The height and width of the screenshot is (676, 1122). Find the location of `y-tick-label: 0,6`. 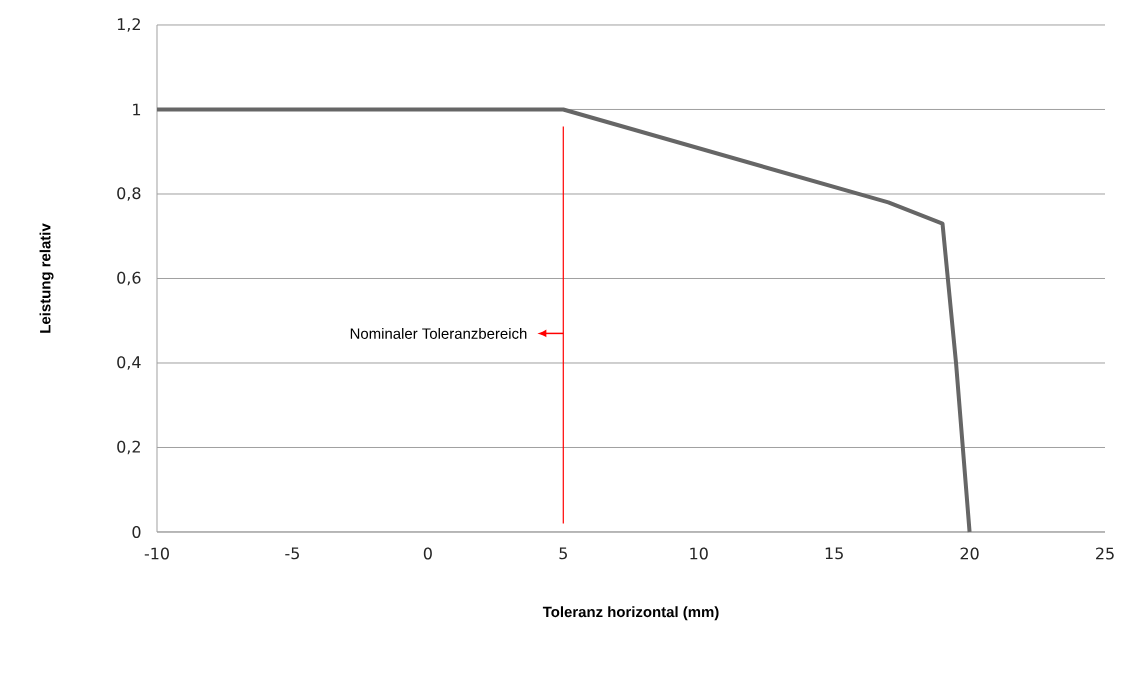

y-tick-label: 0,6 is located at coordinates (129, 278).